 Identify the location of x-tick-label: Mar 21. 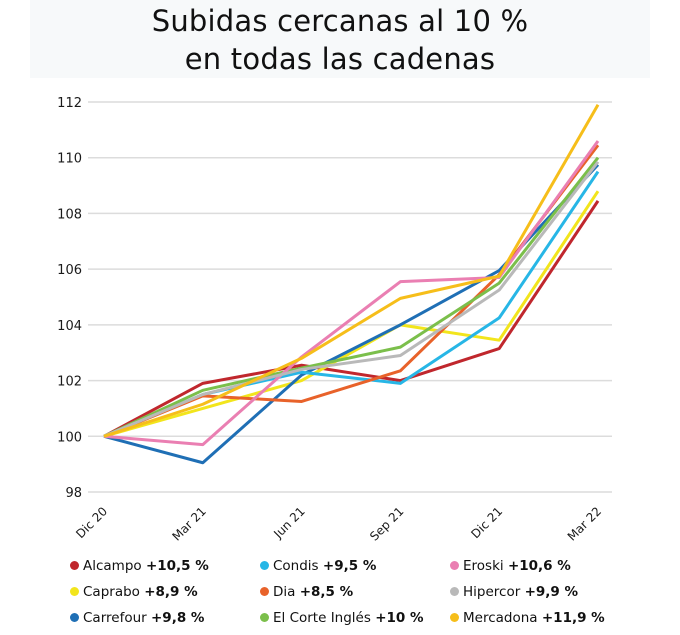
(189, 523).